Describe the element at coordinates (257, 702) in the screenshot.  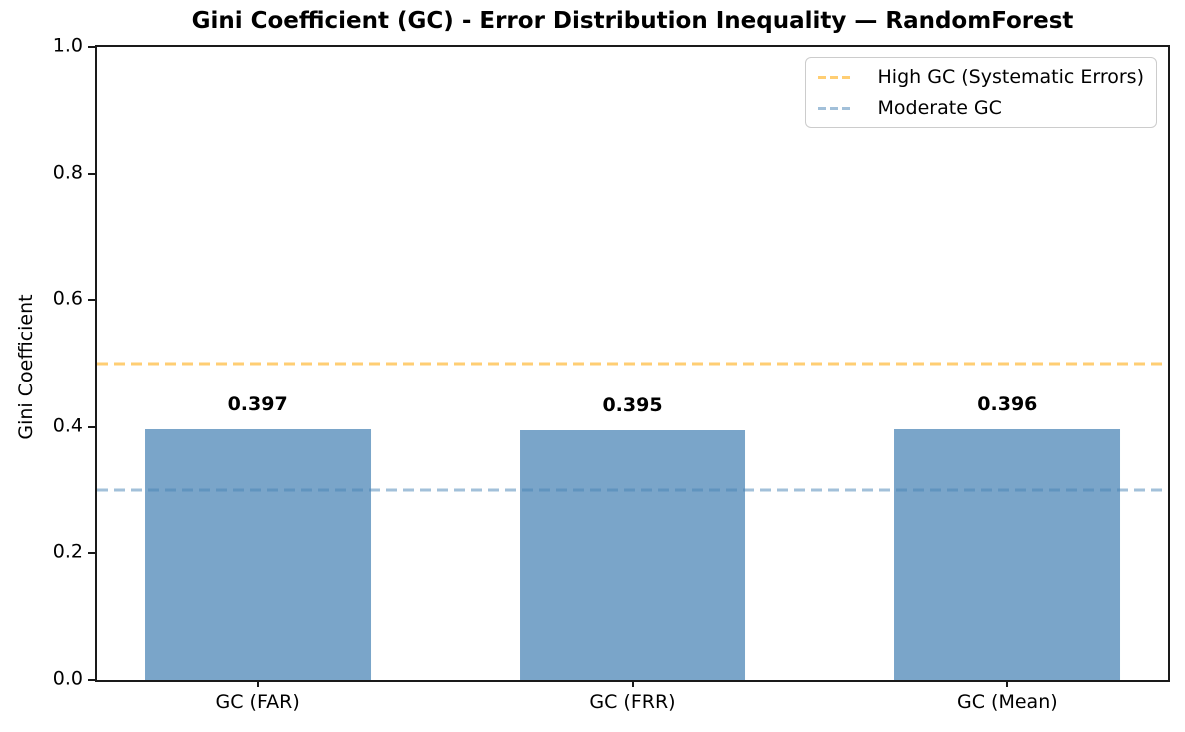
I see `x-tick-label: GC (FAR)` at that location.